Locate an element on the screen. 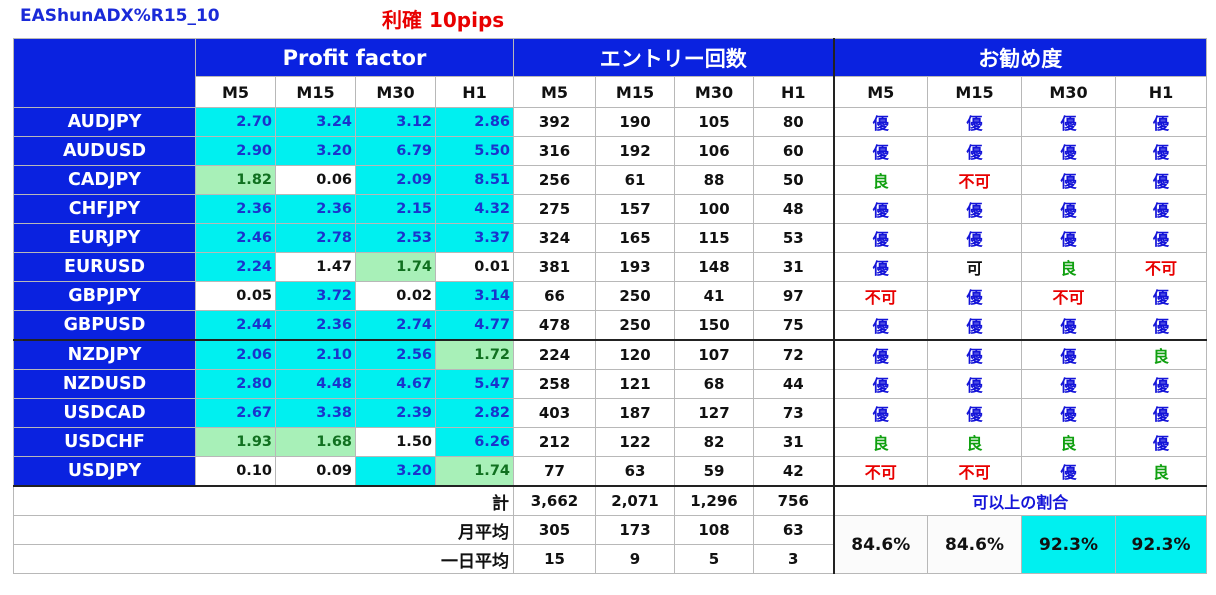 The width and height of the screenshot is (1216, 595). entry-count-cell: 63 is located at coordinates (635, 471).